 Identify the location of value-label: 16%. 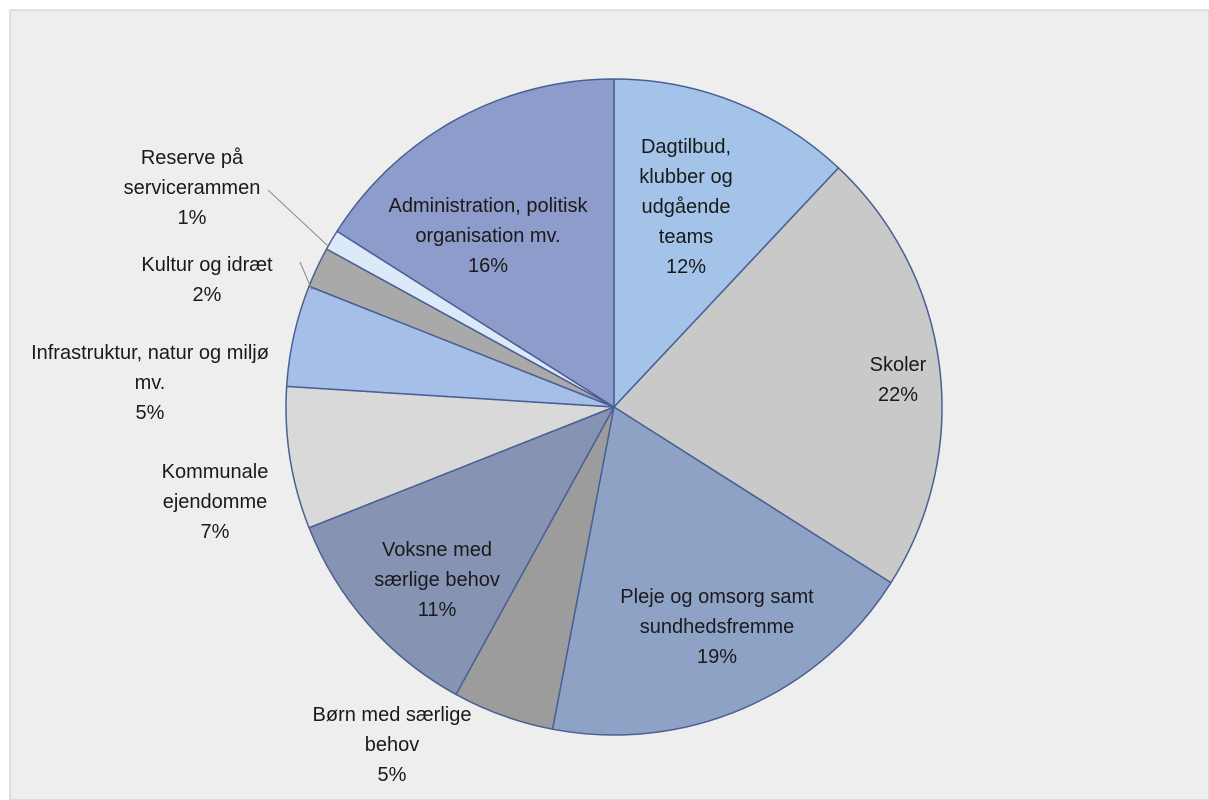
(488, 266).